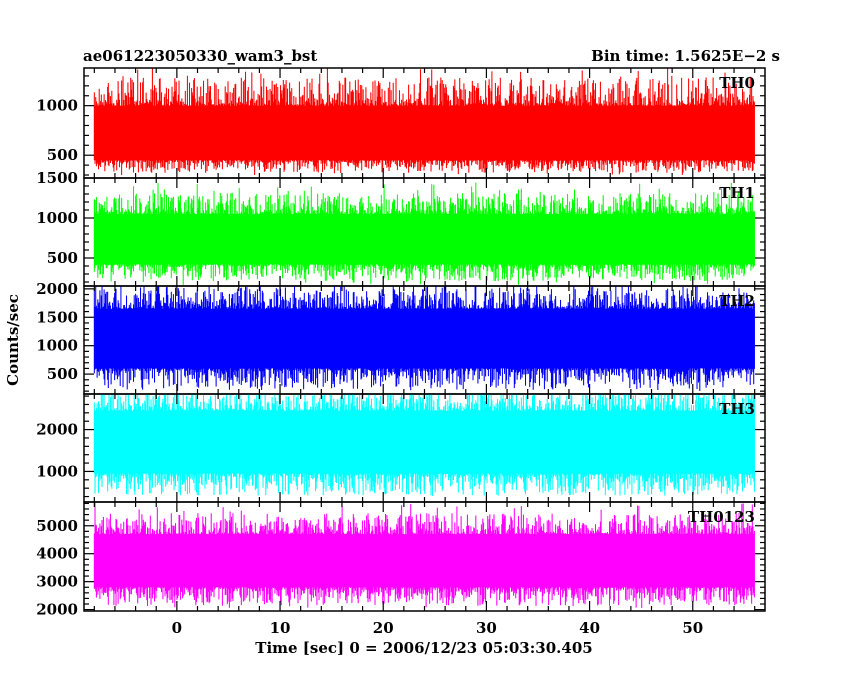  Describe the element at coordinates (177, 628) in the screenshot. I see `x-tick-label: 0` at that location.